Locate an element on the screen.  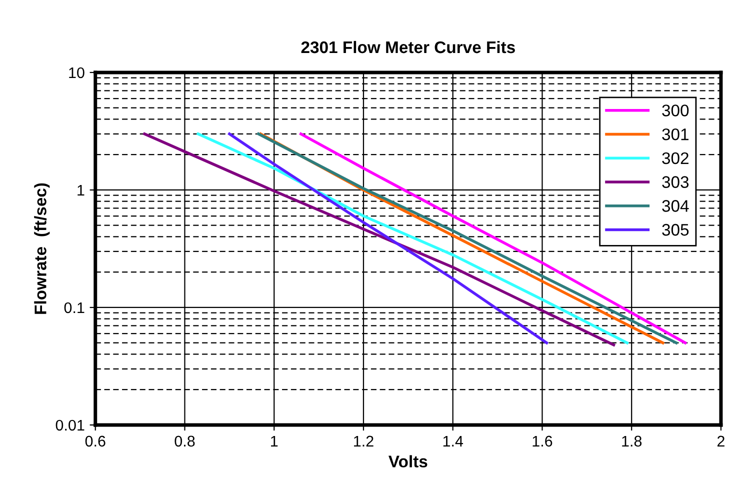
legend-label: 303 is located at coordinates (675, 182).